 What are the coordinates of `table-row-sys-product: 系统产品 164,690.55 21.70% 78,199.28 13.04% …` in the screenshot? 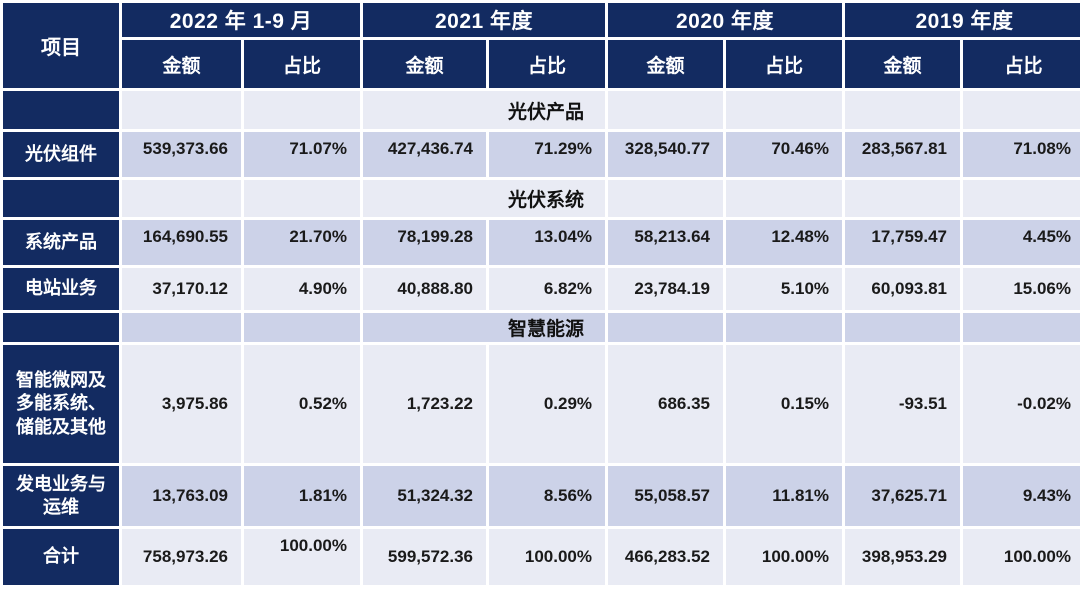 It's located at (541, 242).